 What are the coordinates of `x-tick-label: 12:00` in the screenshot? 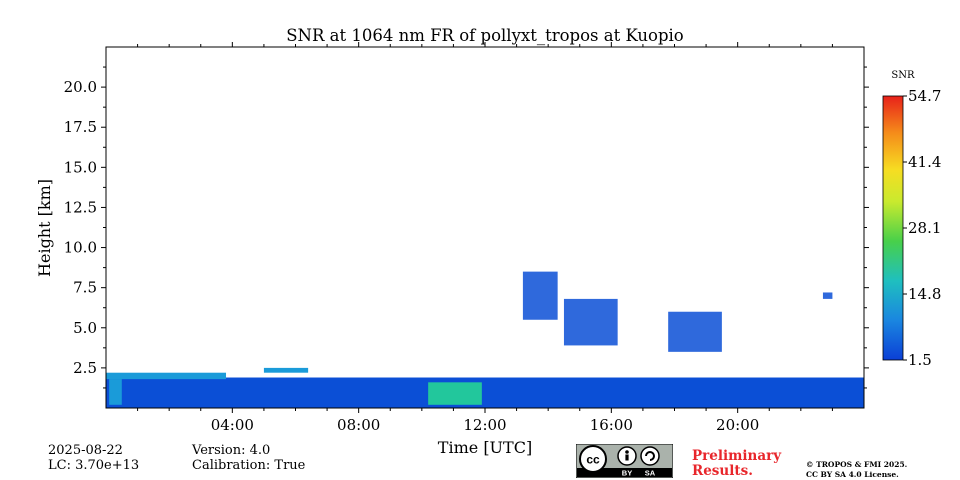 It's located at (484, 425).